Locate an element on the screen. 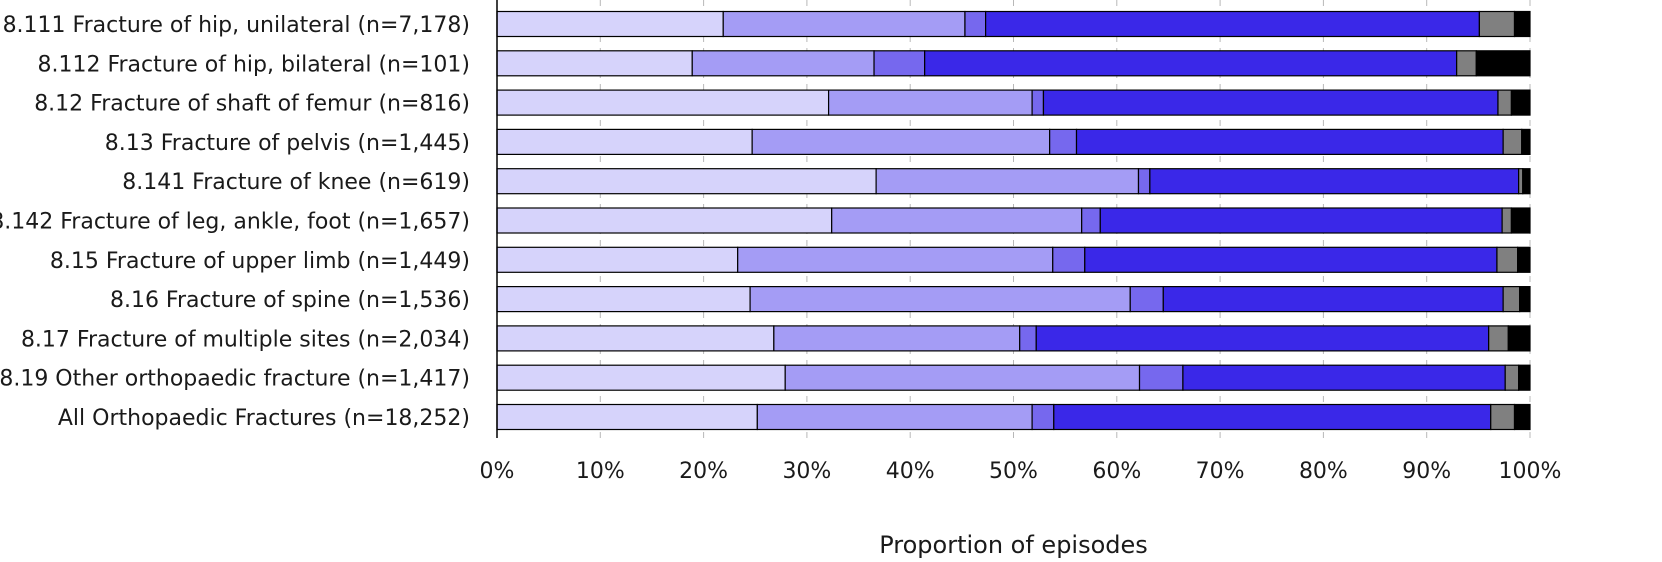 This screenshot has height=562, width=1662. x-tick-label: 80% is located at coordinates (1323, 471).